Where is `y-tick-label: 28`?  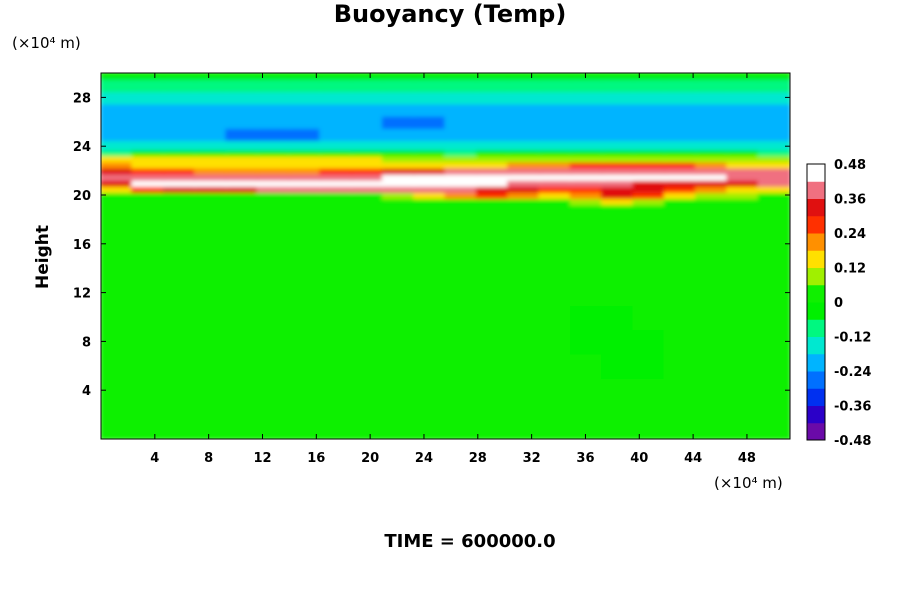
y-tick-label: 28 is located at coordinates (82, 98).